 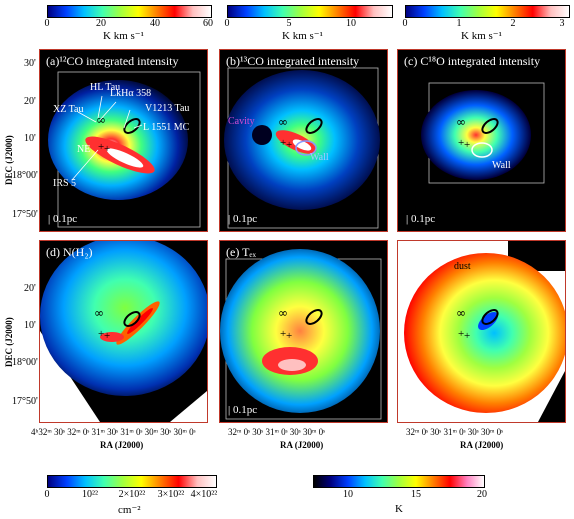 What do you see at coordinates (482, 445) in the screenshot?
I see `x-axis-title-right: RA (J2000)` at bounding box center [482, 445].